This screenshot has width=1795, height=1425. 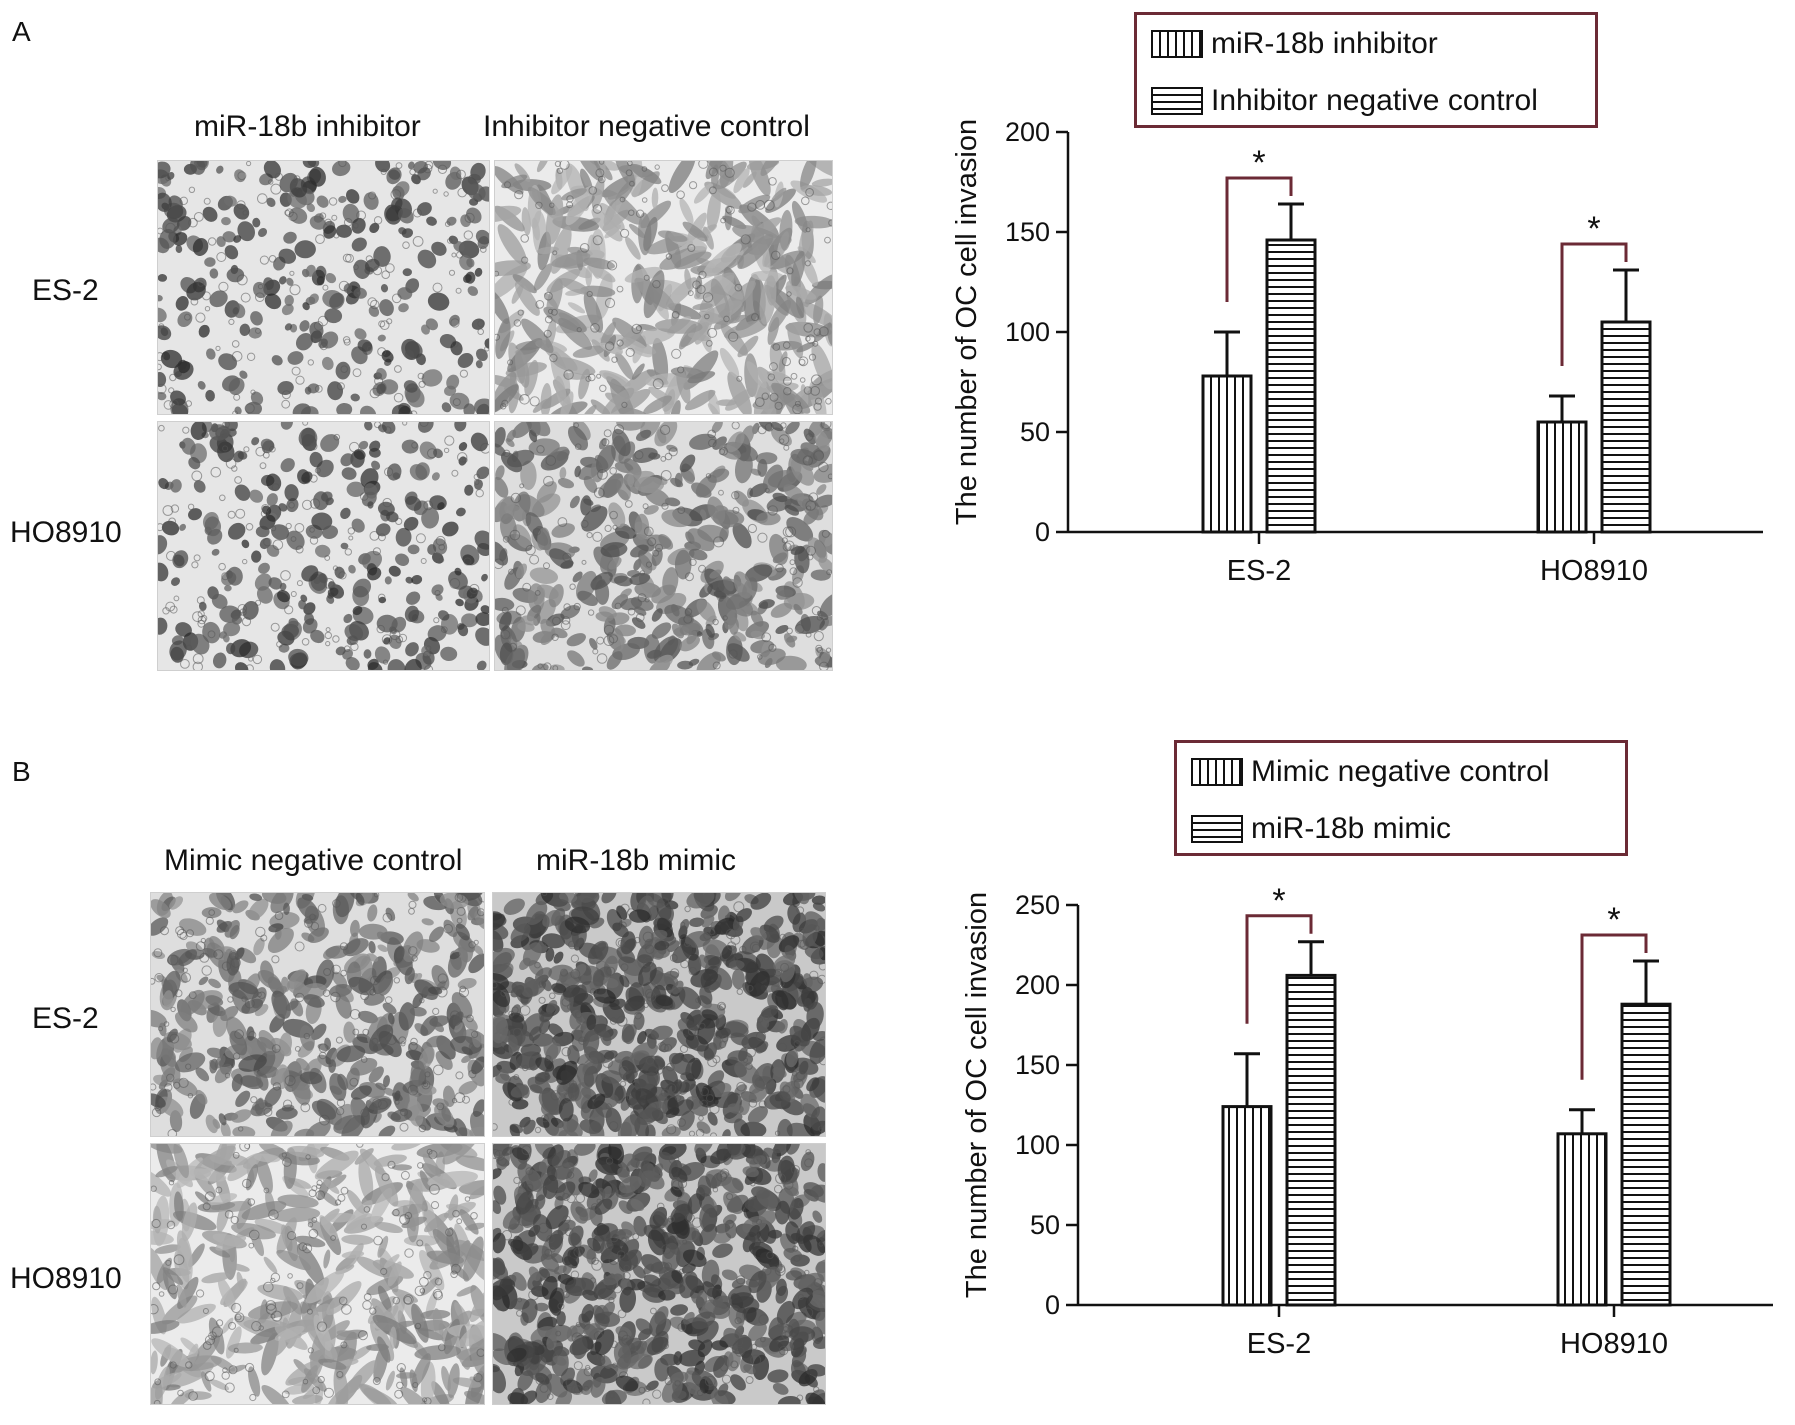 I want to click on legend-item: miR-18b mimic, so click(x=1321, y=829).